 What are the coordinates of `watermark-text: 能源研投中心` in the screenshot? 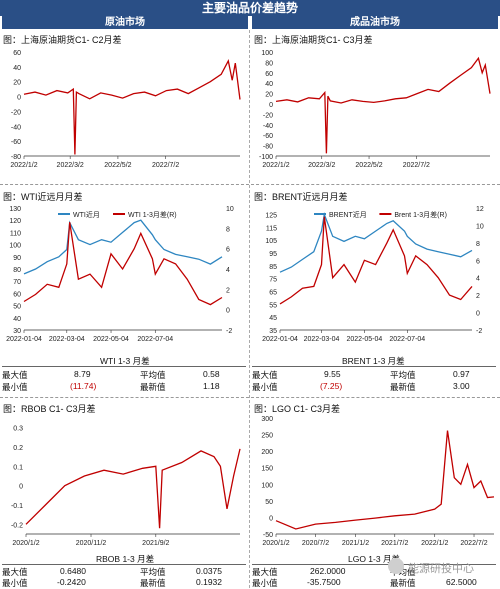 It's located at (441, 569).